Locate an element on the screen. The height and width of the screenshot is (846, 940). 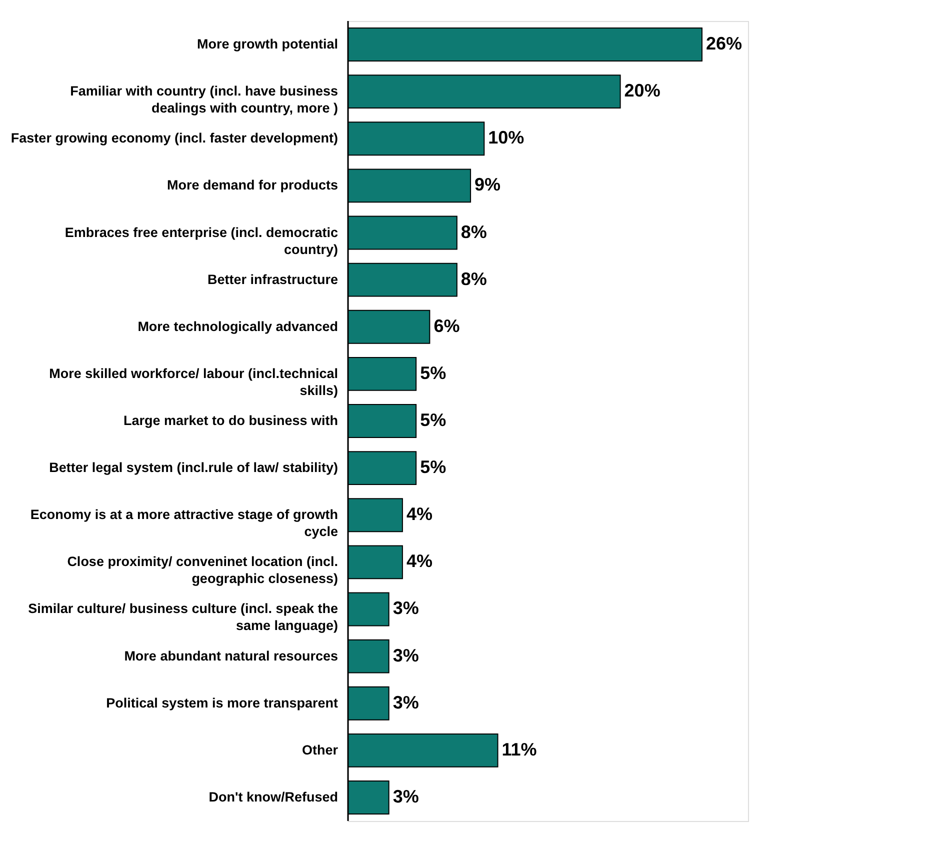
y-tick-label: Other is located at coordinates (320, 750).